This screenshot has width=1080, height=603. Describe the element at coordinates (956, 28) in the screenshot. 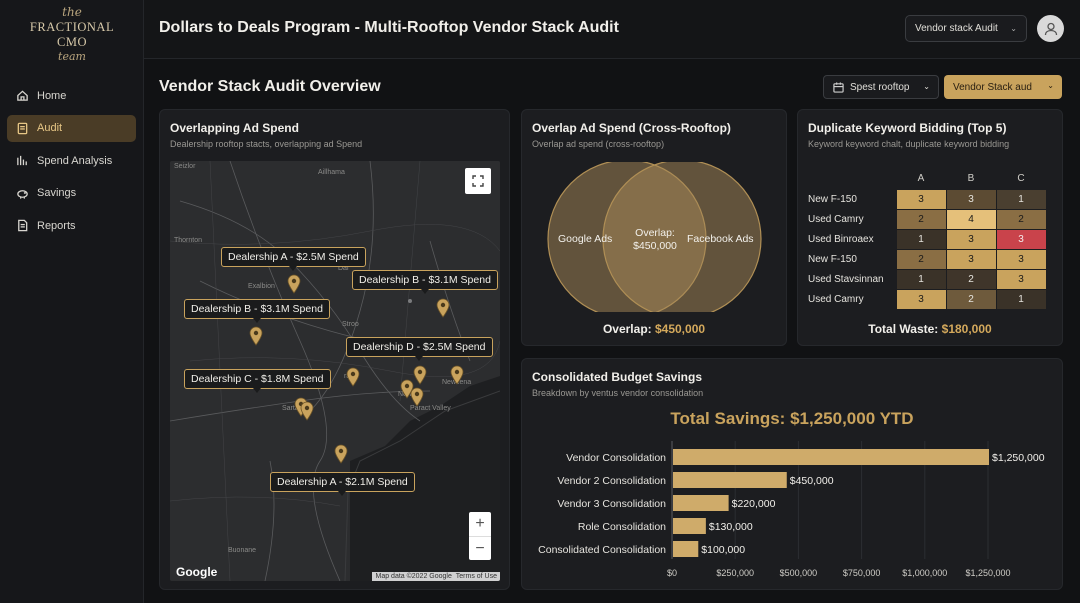

I see `audit-select-value: Vendor stack Audit` at that location.